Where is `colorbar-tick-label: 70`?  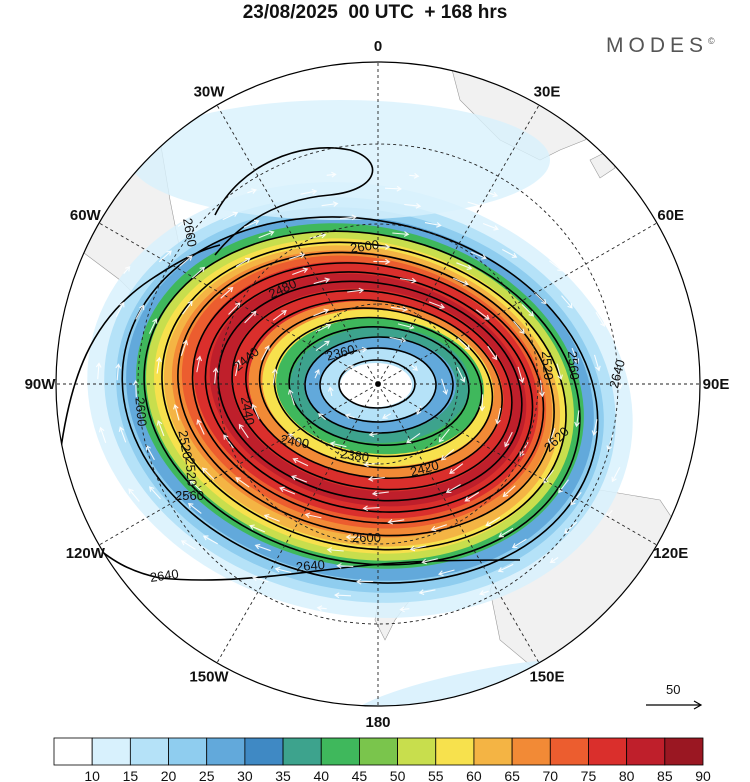 colorbar-tick-label: 70 is located at coordinates (551, 775).